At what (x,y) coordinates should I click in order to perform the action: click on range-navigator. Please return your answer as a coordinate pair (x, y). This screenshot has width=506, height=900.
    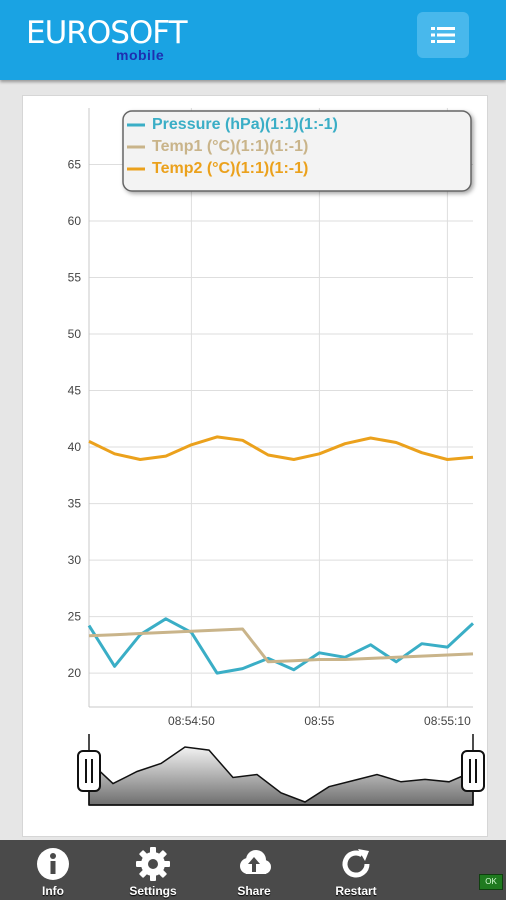
    Looking at the image, I should click on (281, 770).